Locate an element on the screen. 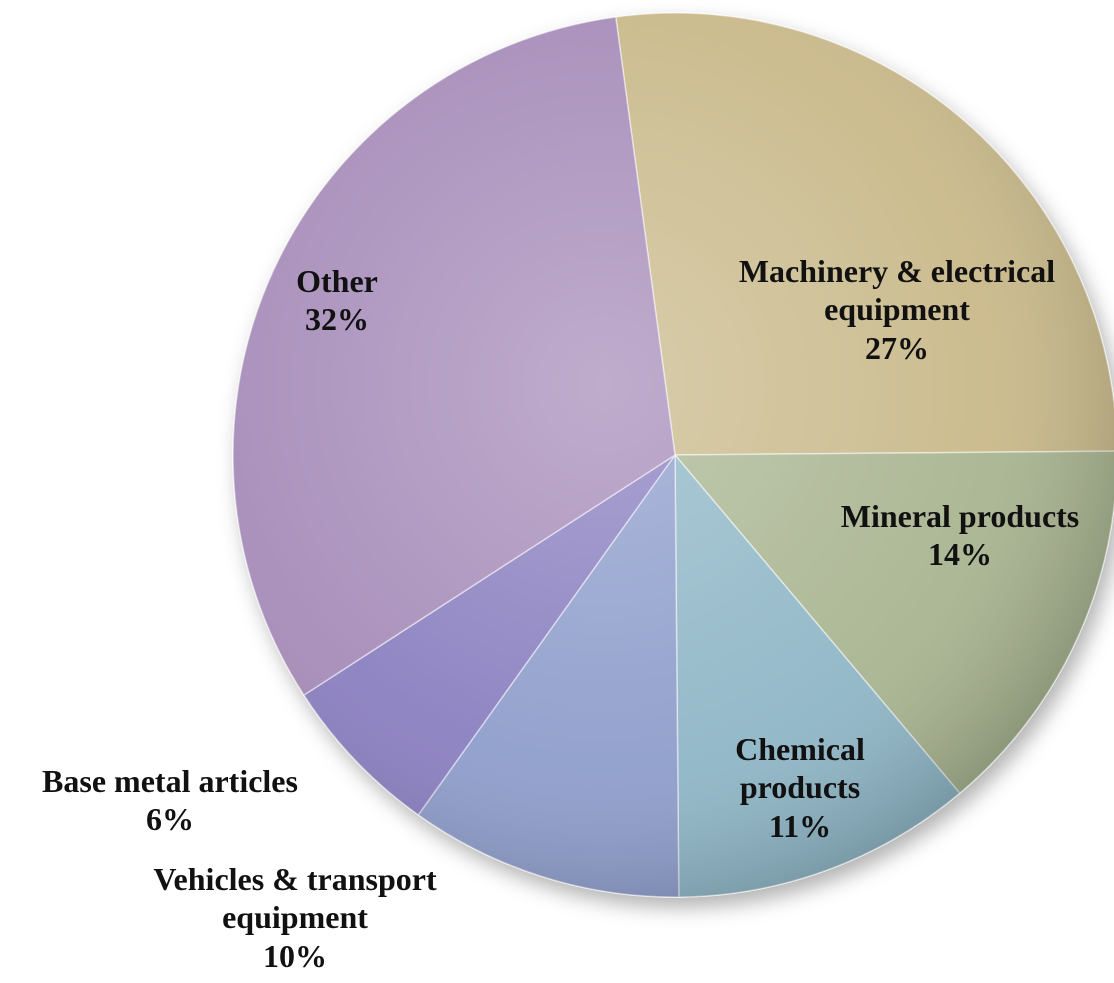 This screenshot has width=1114, height=983. slice-label: Mineral products 14% is located at coordinates (954, 535).